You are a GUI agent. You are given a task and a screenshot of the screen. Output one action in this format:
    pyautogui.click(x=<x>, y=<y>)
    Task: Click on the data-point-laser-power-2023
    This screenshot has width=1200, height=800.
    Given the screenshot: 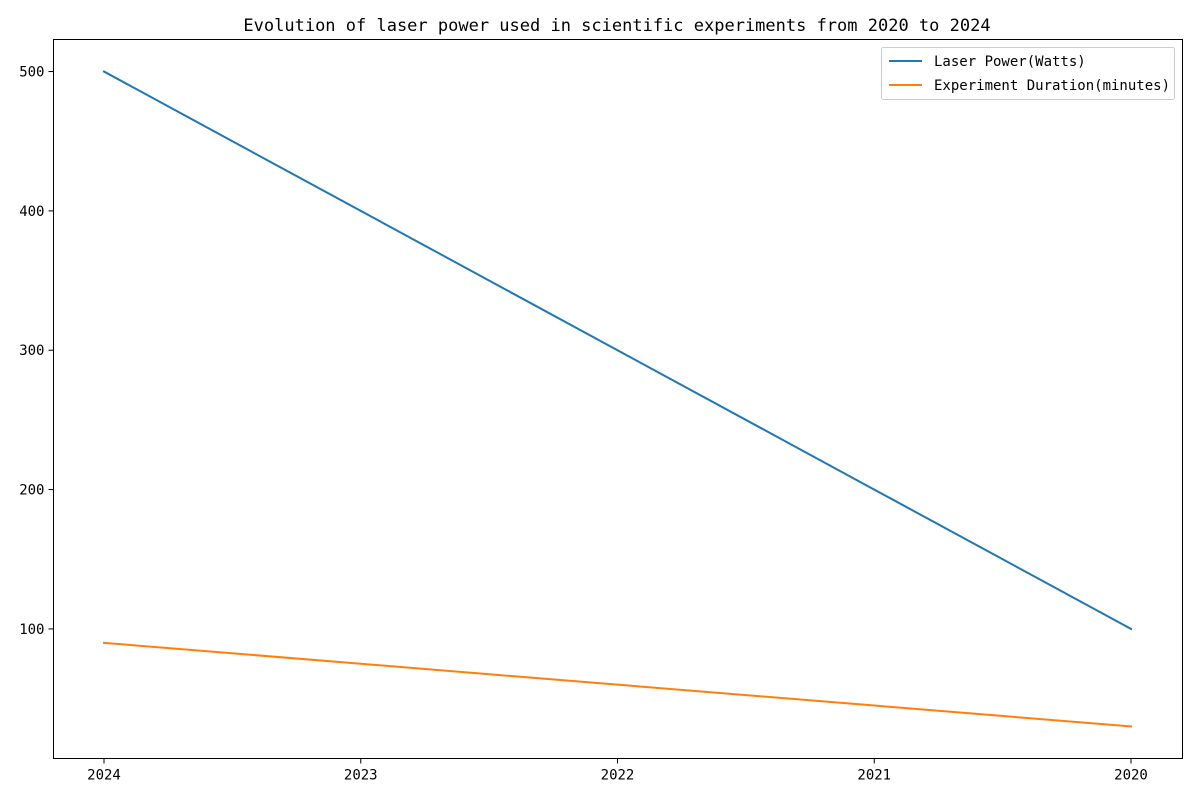 What is the action you would take?
    pyautogui.click(x=360, y=210)
    